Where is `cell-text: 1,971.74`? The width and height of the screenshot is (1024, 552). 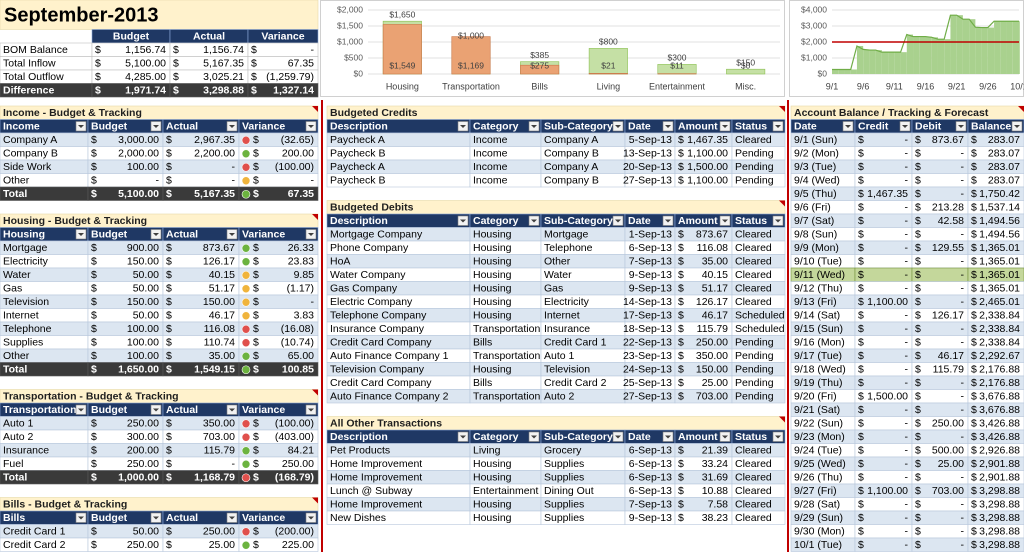 cell-text: 1,971.74 is located at coordinates (145, 91).